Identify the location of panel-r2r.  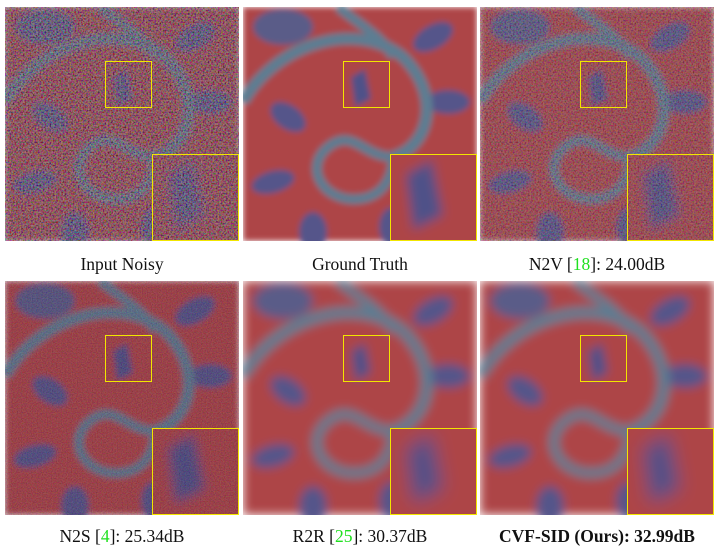
(360, 398).